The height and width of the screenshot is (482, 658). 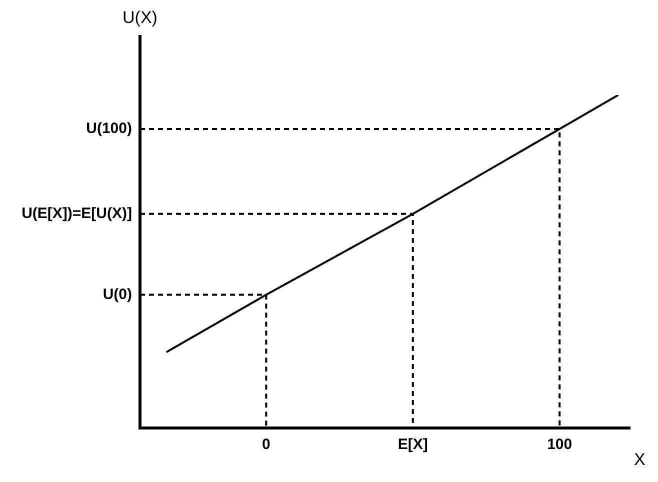 I want to click on y-axis-title: U(X), so click(x=140, y=18).